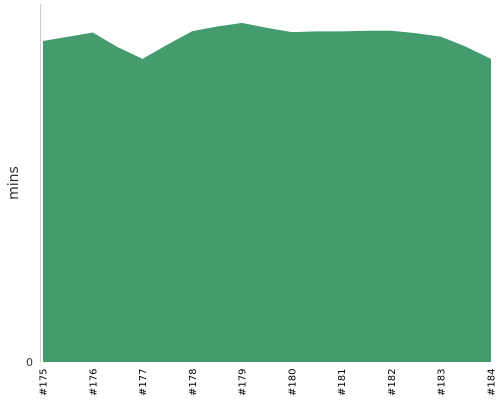 The width and height of the screenshot is (500, 400). Describe the element at coordinates (14, 183) in the screenshot. I see `y-axis-title: mins` at that location.